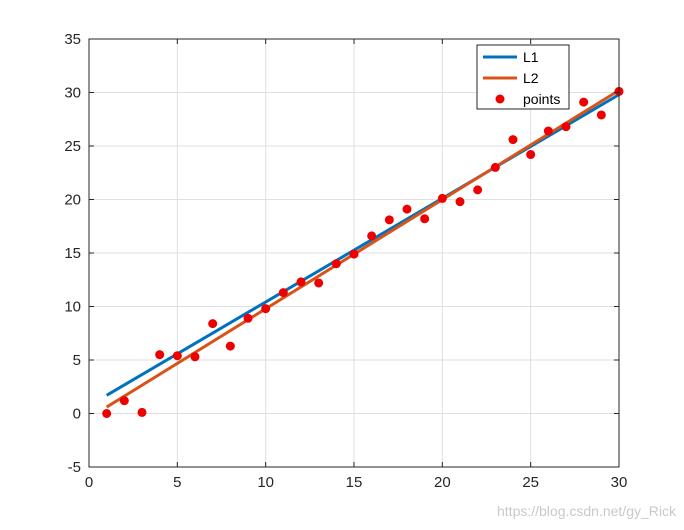 This screenshot has height=530, width=684. I want to click on legend: L1 L2 points, so click(523, 77).